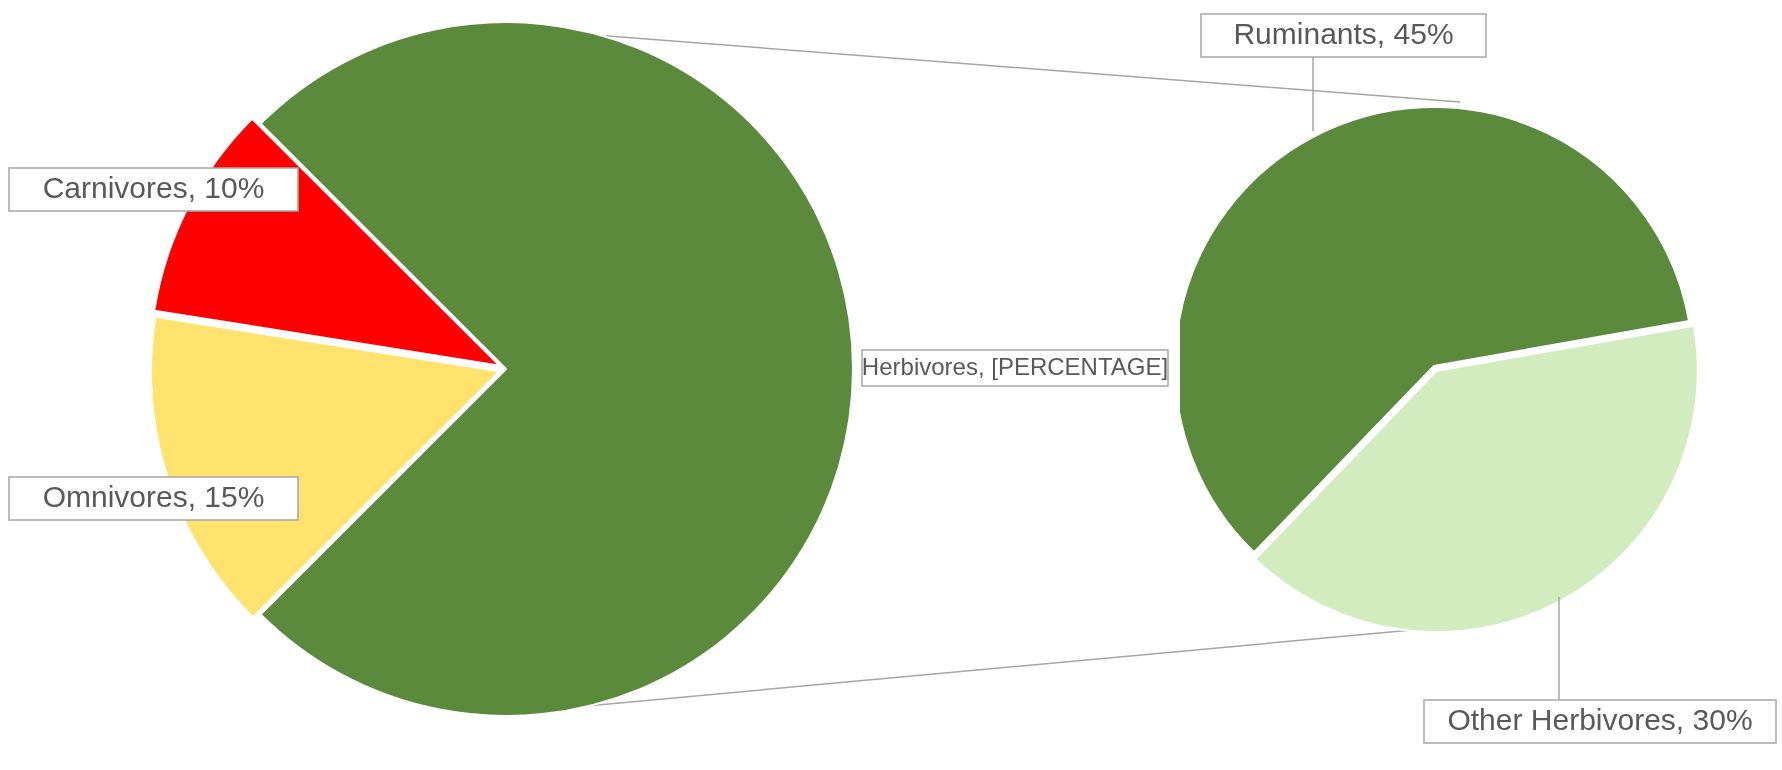  I want to click on slice-label: Ruminants, 45%, so click(1343, 33).